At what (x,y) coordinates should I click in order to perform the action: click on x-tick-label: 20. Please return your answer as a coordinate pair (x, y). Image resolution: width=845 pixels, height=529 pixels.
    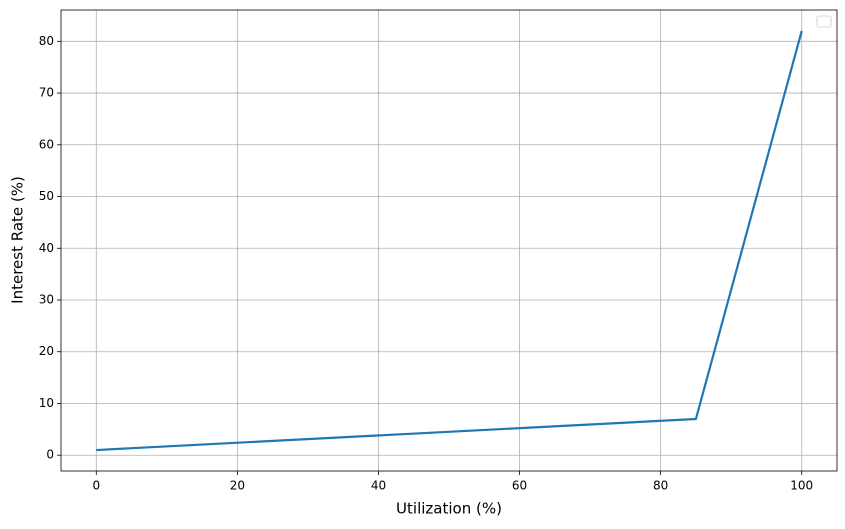
    Looking at the image, I should click on (237, 486).